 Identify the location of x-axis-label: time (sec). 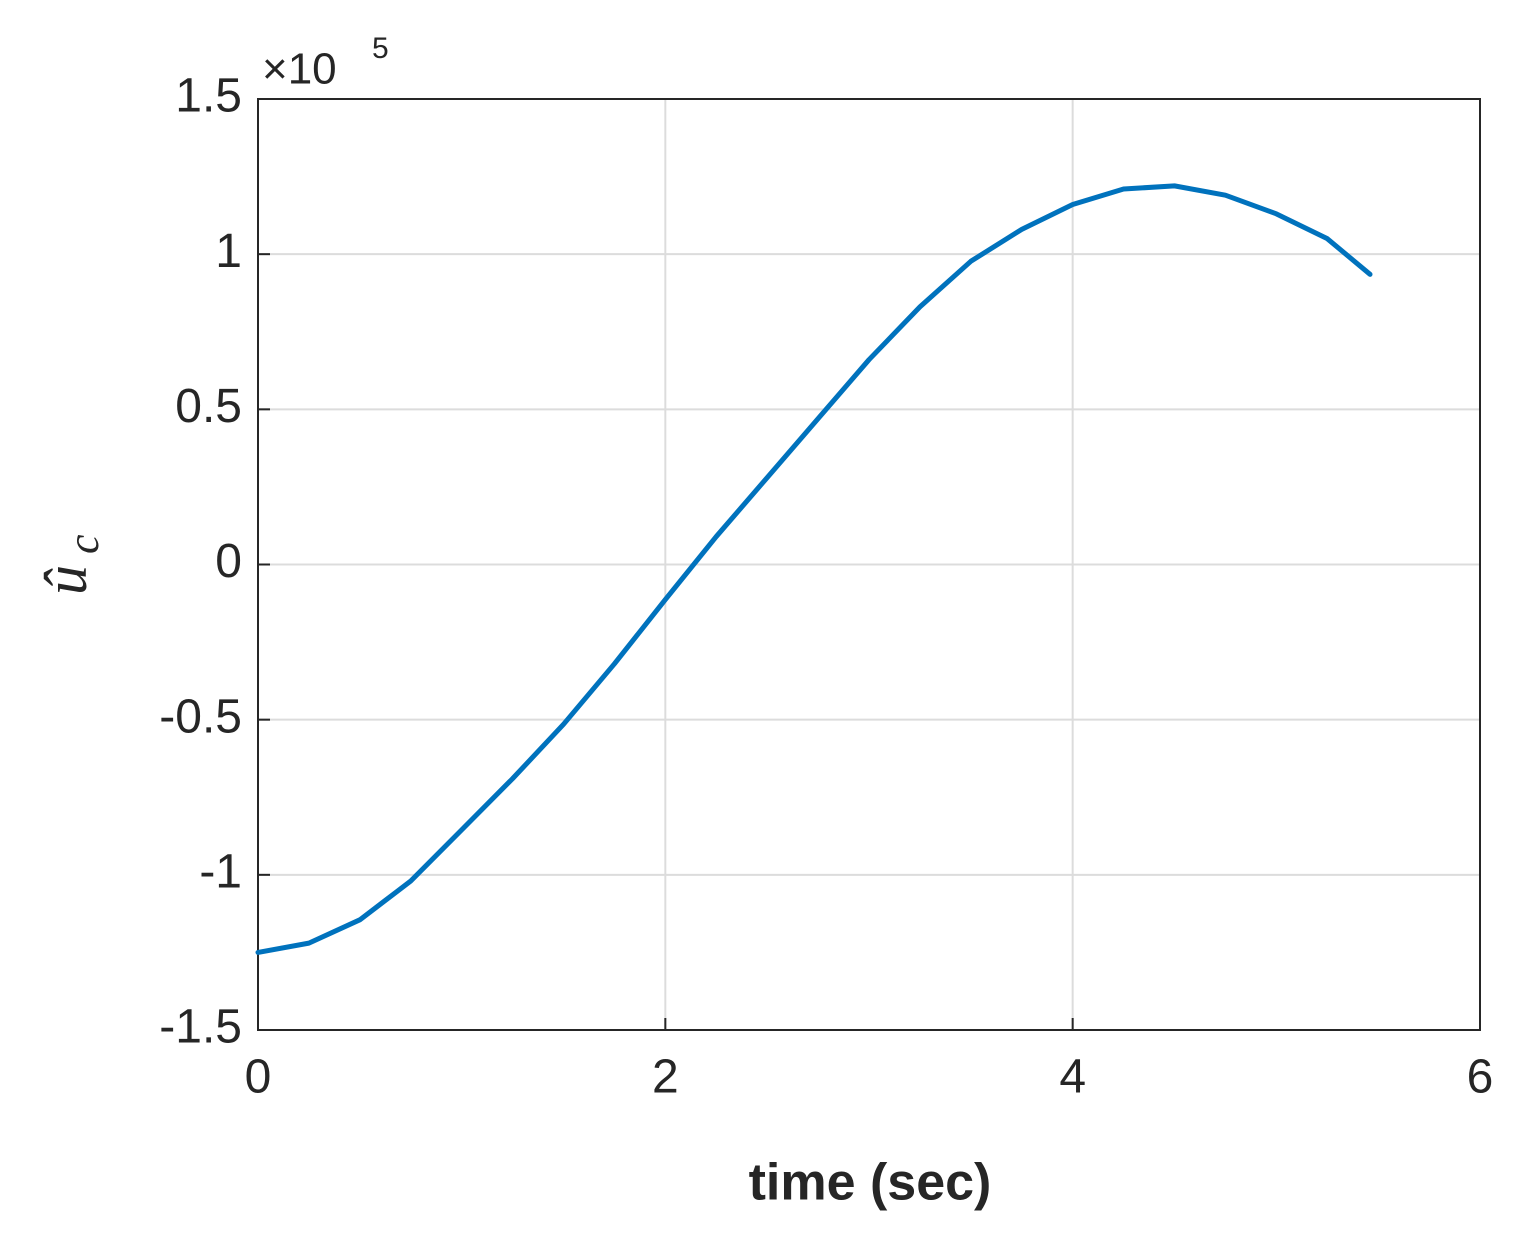
(870, 1183).